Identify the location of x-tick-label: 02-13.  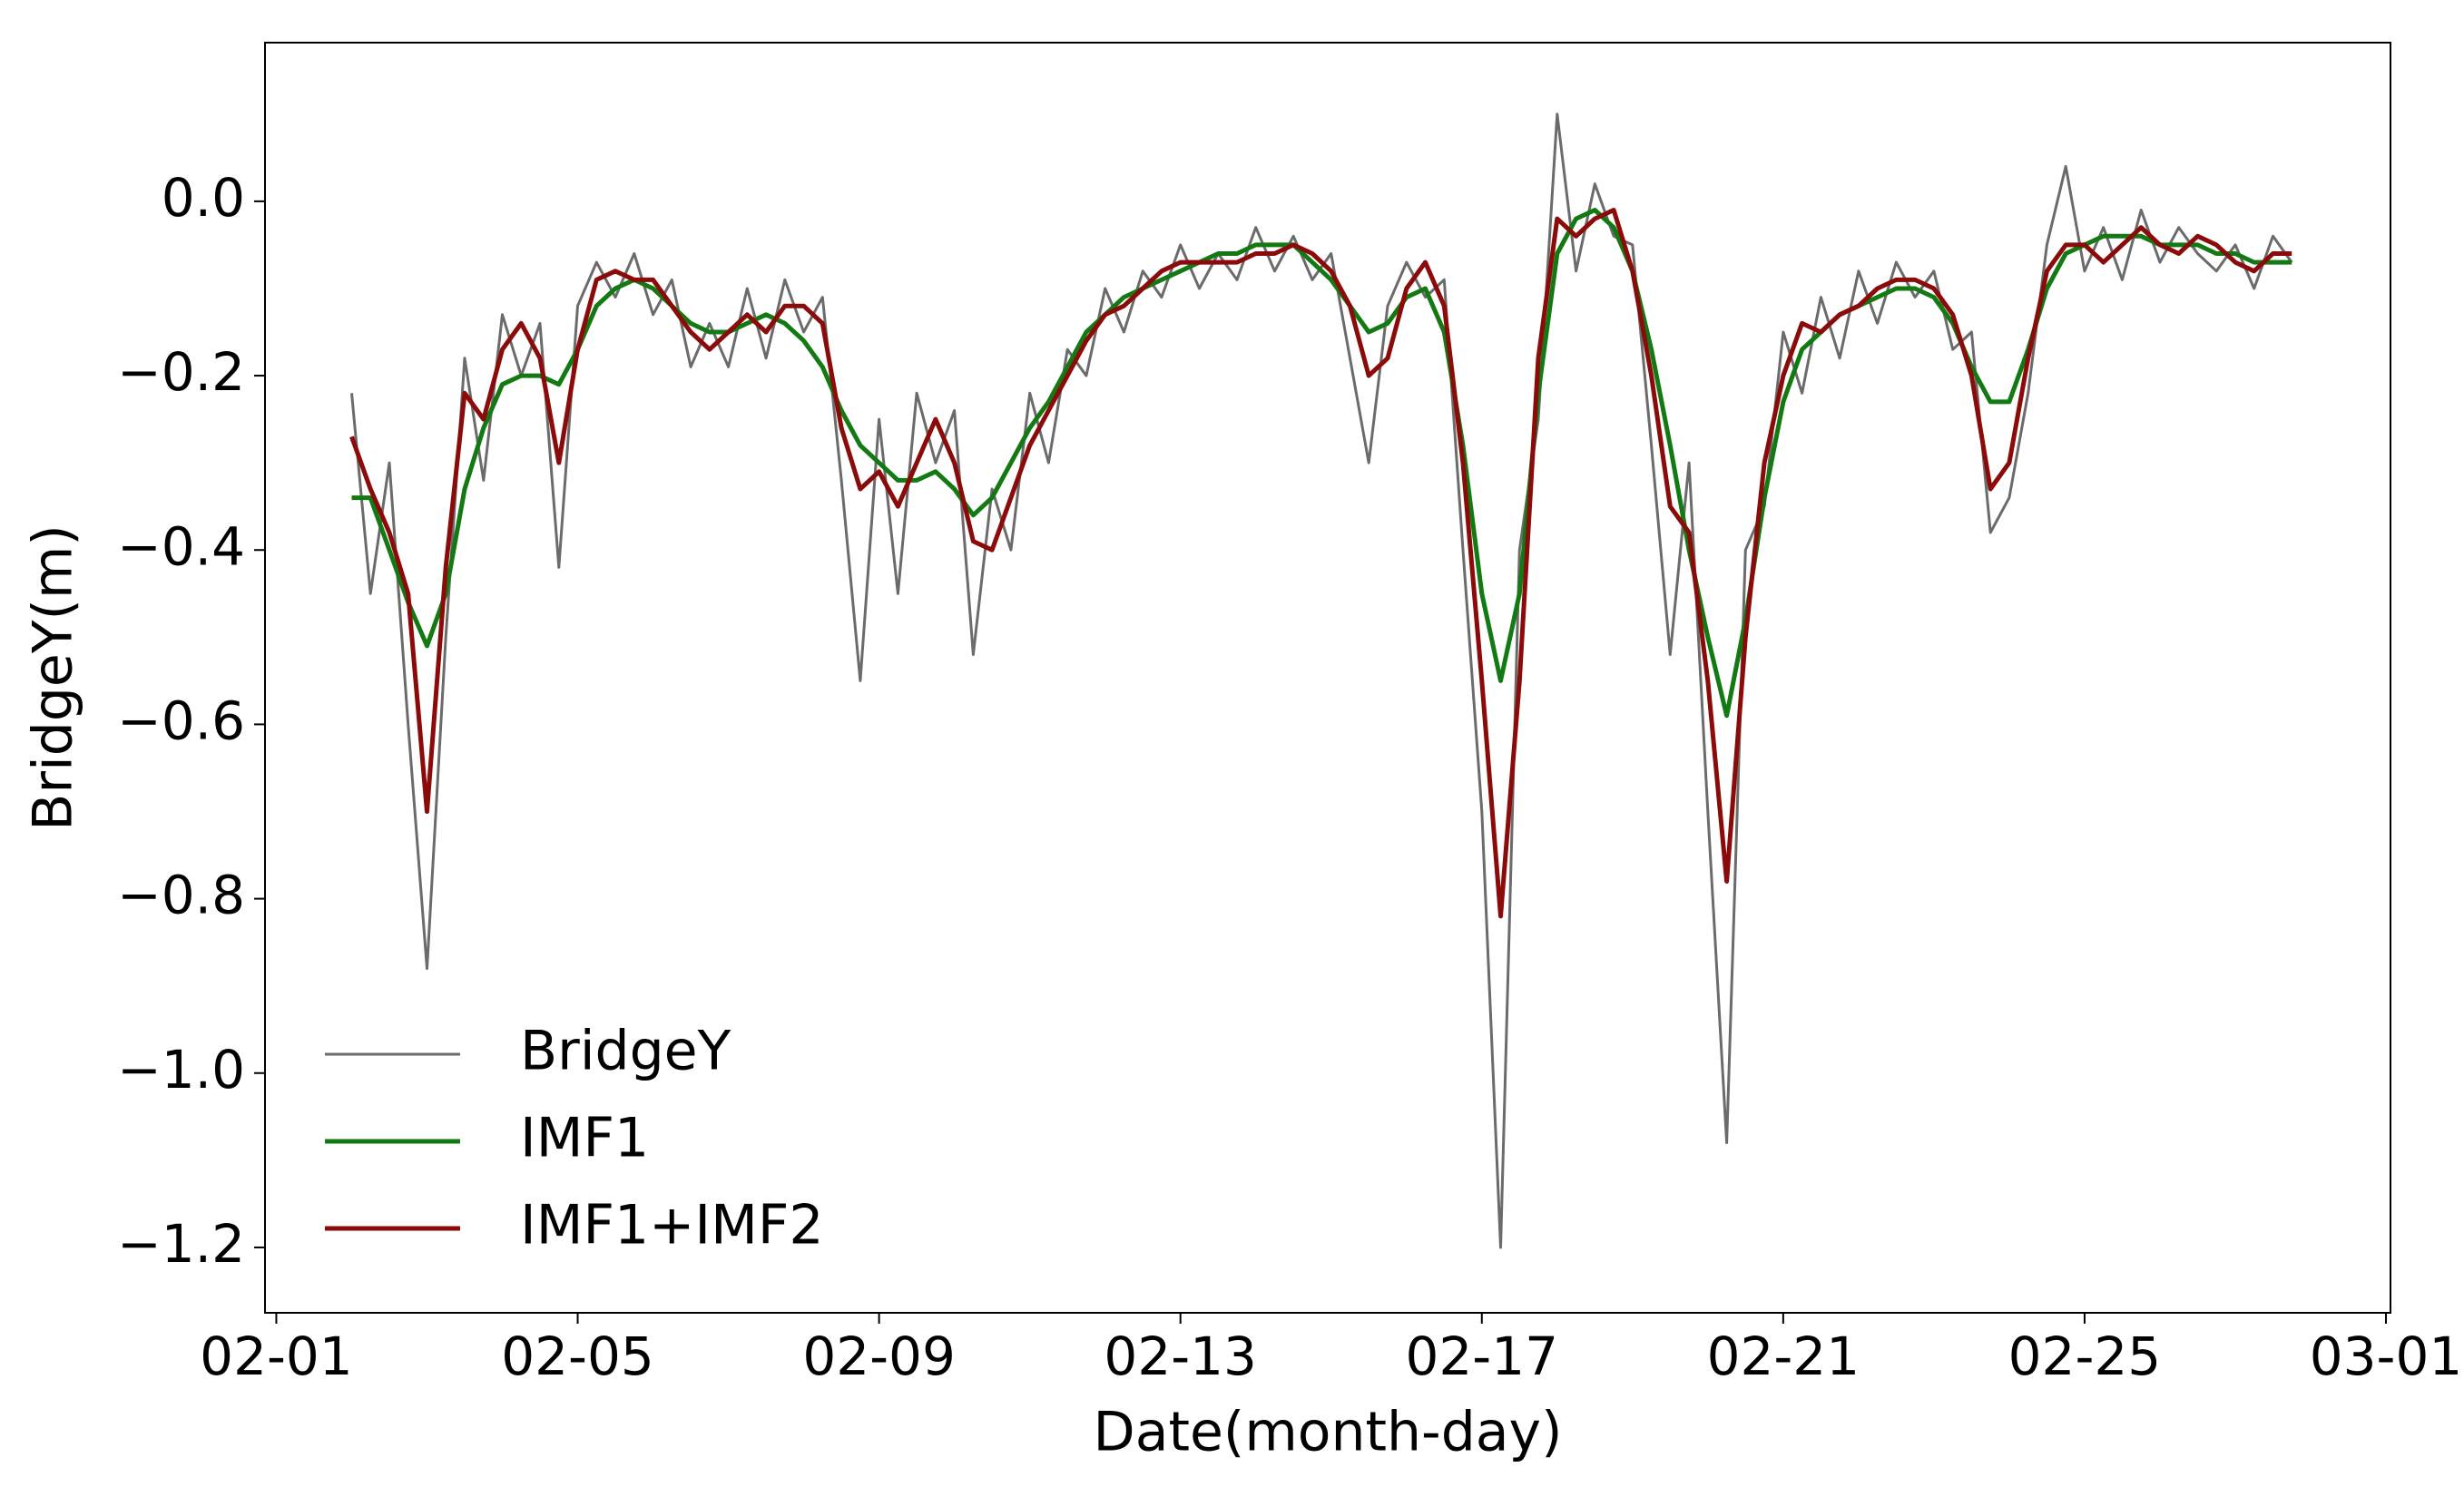
(1180, 1357).